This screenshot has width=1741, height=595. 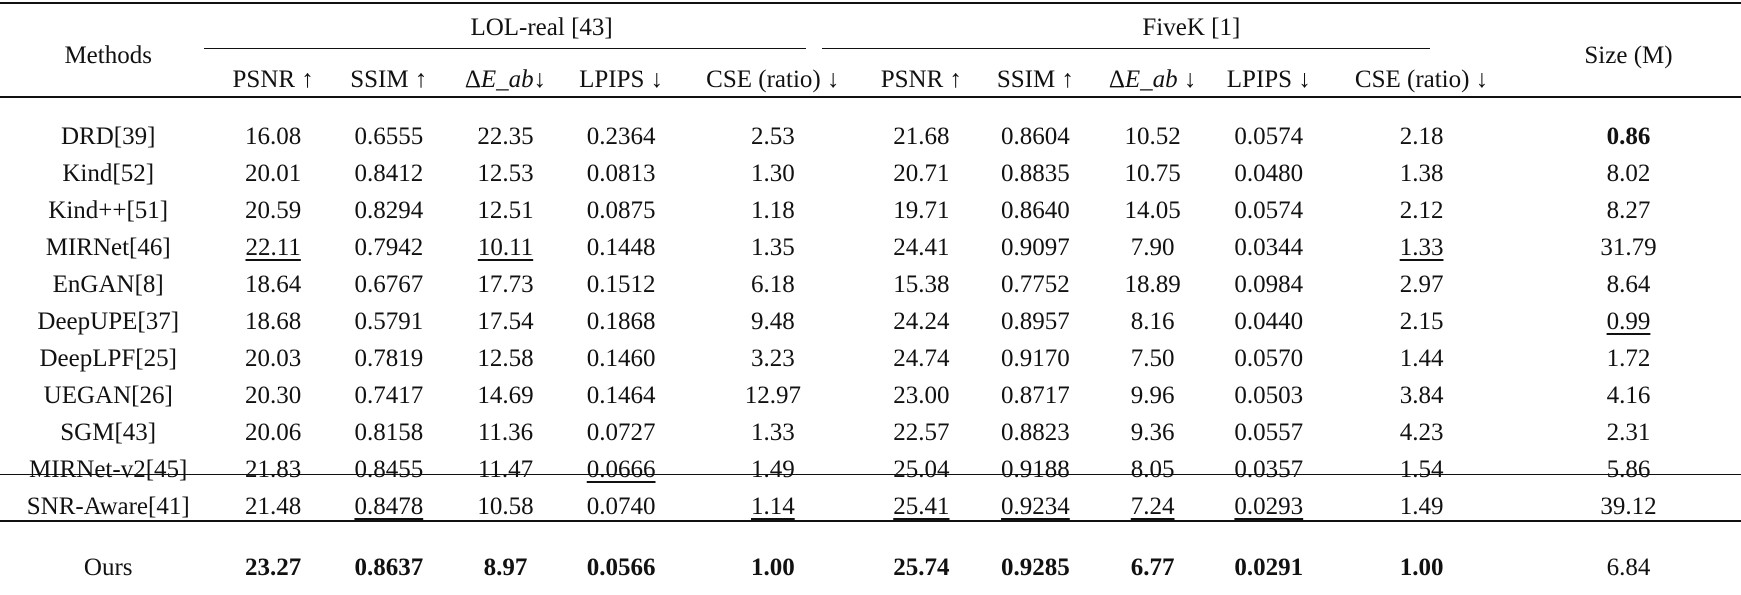 What do you see at coordinates (1152, 432) in the screenshot?
I see `value-cell: 9.36` at bounding box center [1152, 432].